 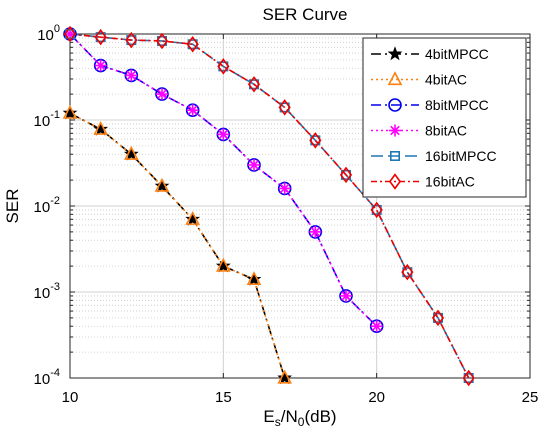 What do you see at coordinates (423, 181) in the screenshot?
I see `legend-entry: 16bitAC` at bounding box center [423, 181].